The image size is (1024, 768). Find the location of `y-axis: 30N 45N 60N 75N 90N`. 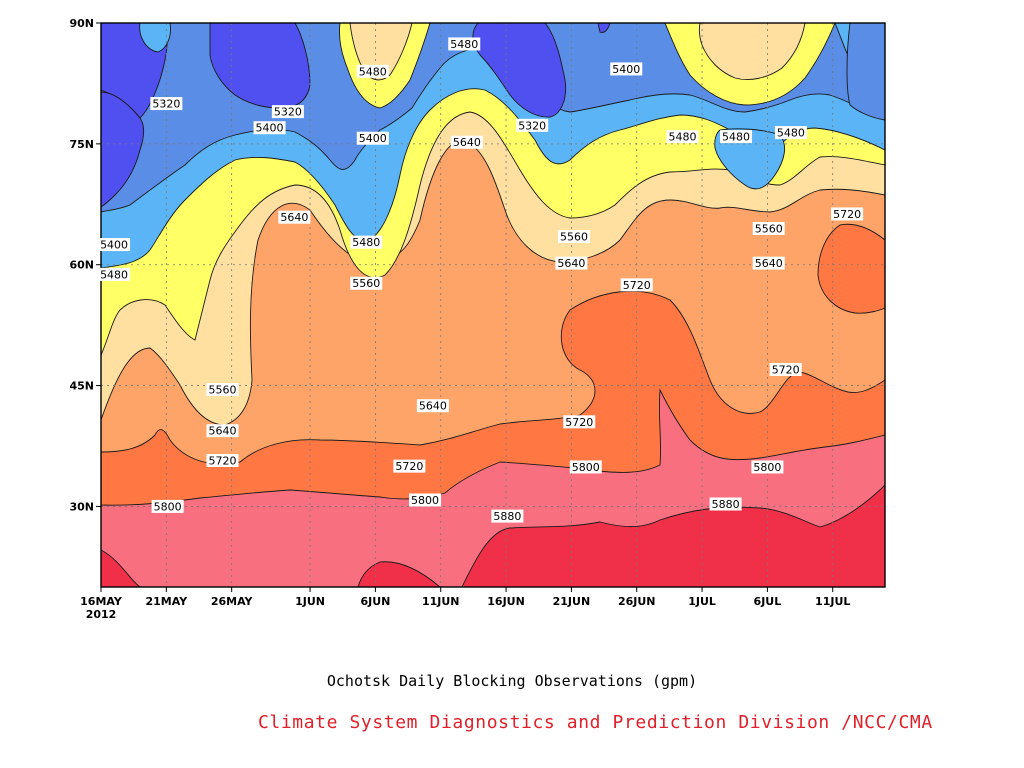

y-axis: 30N 45N 60N 75N 90N is located at coordinates (85, 265).